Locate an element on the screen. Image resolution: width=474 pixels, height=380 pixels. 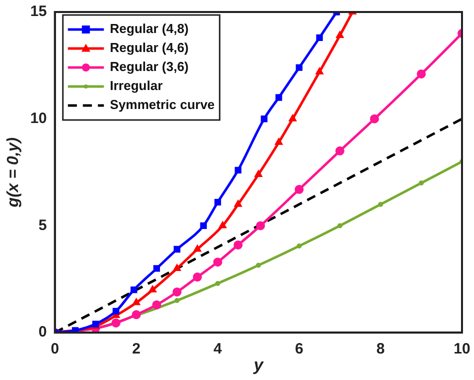
y-tick-label: 5 is located at coordinates (42, 225).